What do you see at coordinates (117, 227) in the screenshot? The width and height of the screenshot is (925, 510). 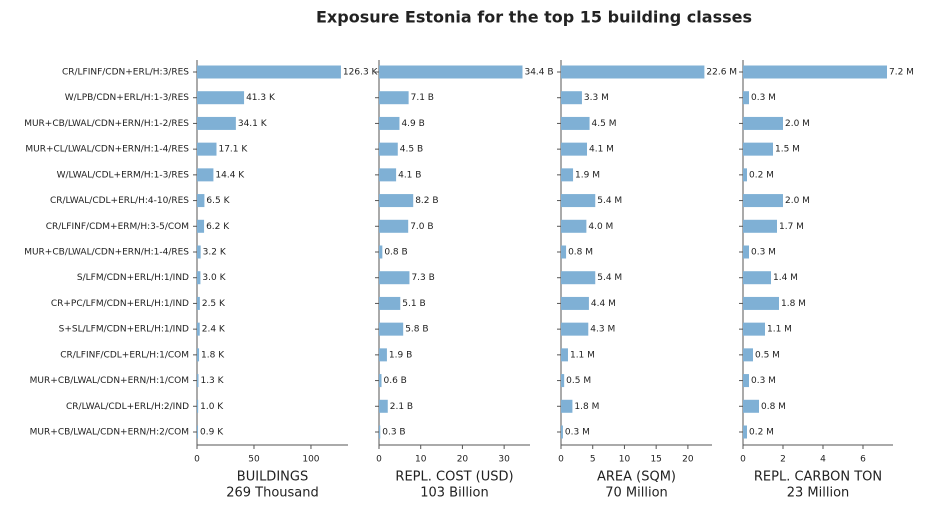 I see `y-tick-label: CR/LFINF/CDM+ERM/H:3-5/COM` at bounding box center [117, 227].